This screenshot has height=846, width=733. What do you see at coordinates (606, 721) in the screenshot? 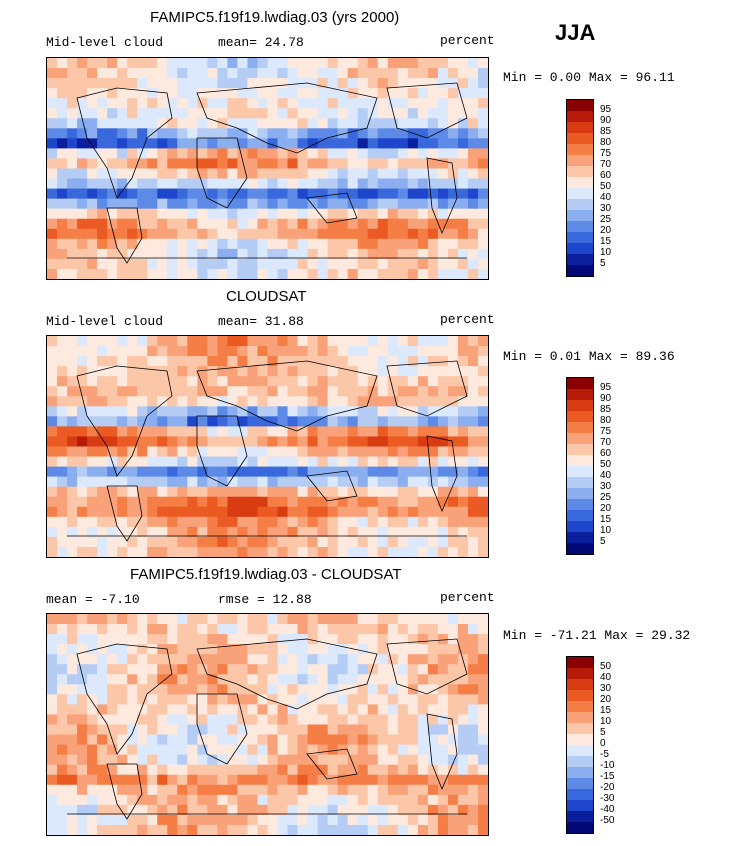
I see `colorbar-tick-label: 10` at bounding box center [606, 721].